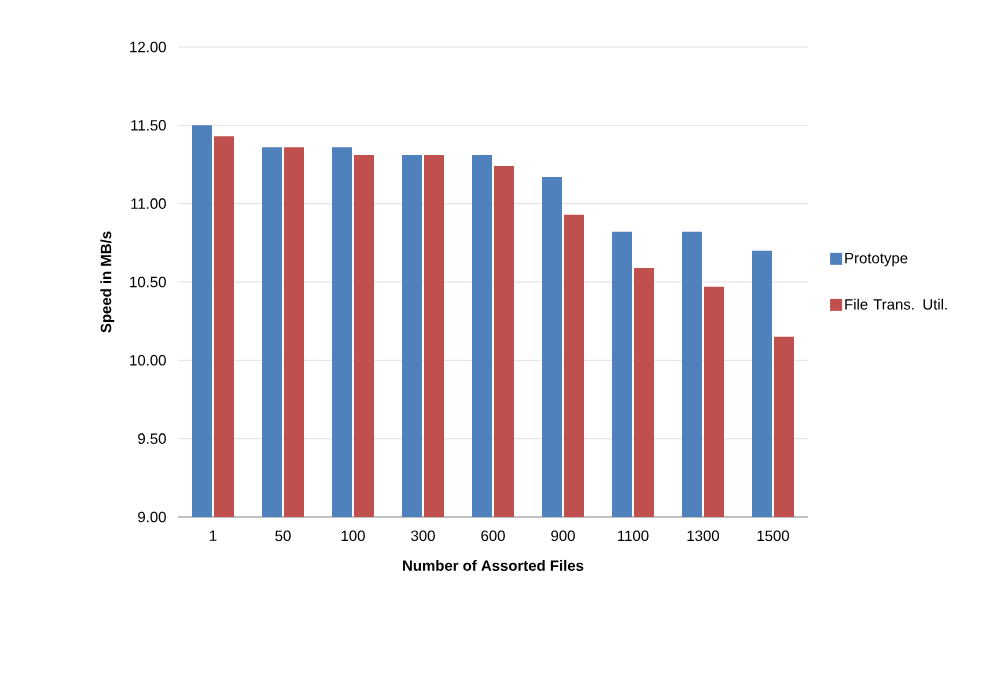 This screenshot has width=1006, height=679. What do you see at coordinates (876, 259) in the screenshot?
I see `legend-label: Prototype` at bounding box center [876, 259].